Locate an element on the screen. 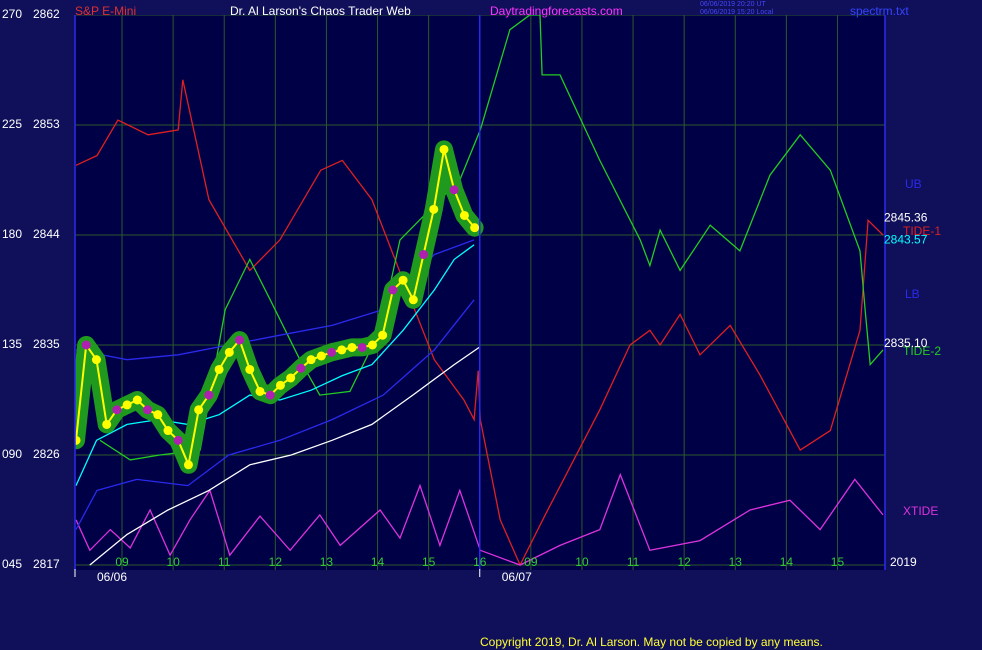 This screenshot has height=650, width=982. price-label: 2845.36 is located at coordinates (906, 218).